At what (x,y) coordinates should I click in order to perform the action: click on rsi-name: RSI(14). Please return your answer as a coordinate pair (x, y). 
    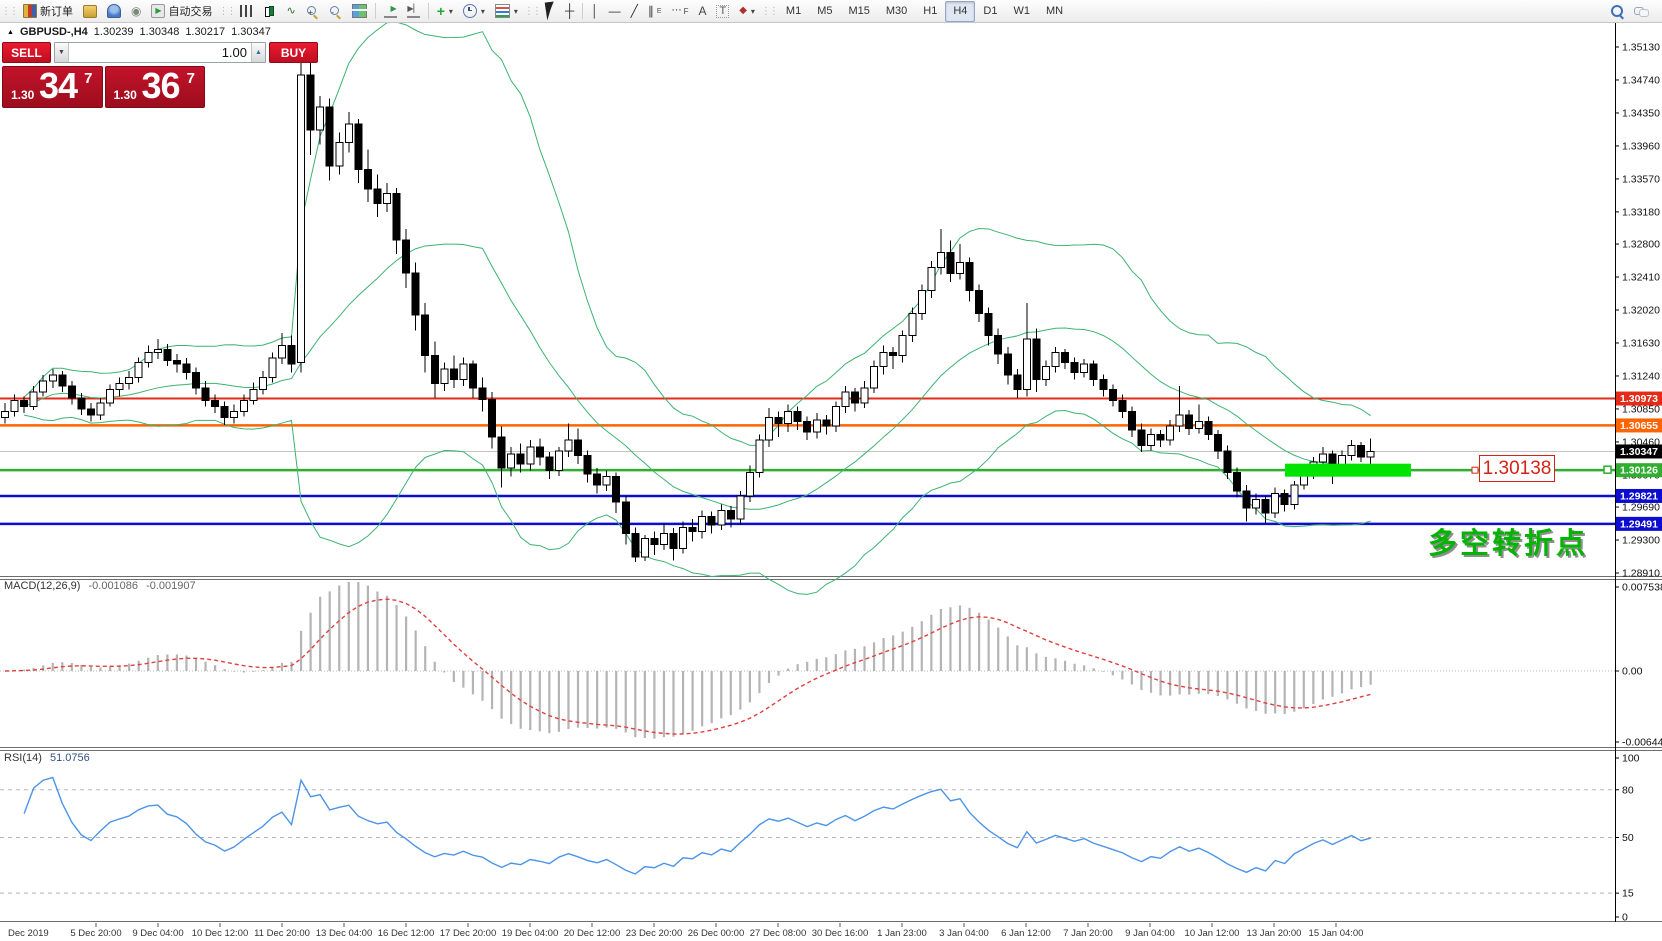
    Looking at the image, I should click on (23, 758).